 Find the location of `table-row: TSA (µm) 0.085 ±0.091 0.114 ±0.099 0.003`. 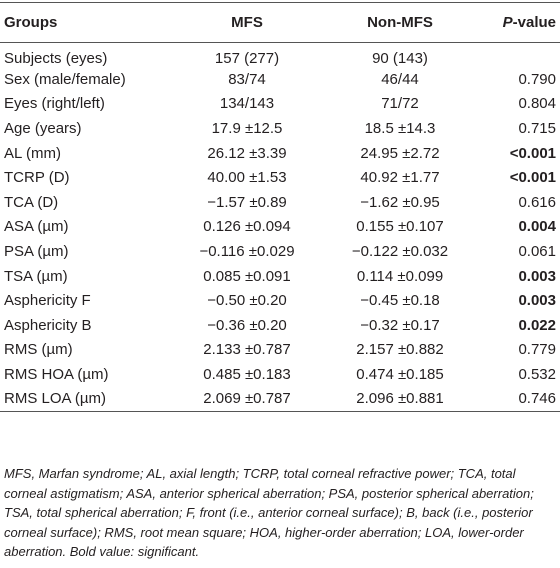

table-row: TSA (µm) 0.085 ±0.091 0.114 ±0.099 0.003 is located at coordinates (280, 276).